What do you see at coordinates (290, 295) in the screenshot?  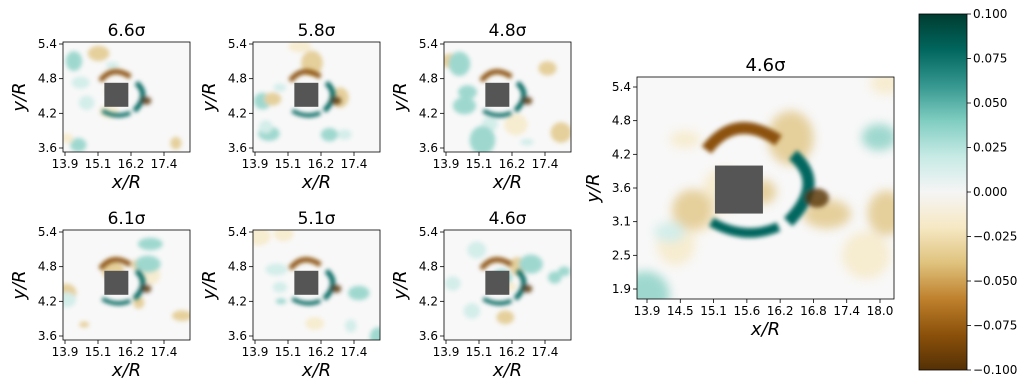 I see `panel-5: 5.1σ 13.9 15.1 16.2 17.4 5.4 4.8 4.2 3.6 x/R y/R` at bounding box center [290, 295].